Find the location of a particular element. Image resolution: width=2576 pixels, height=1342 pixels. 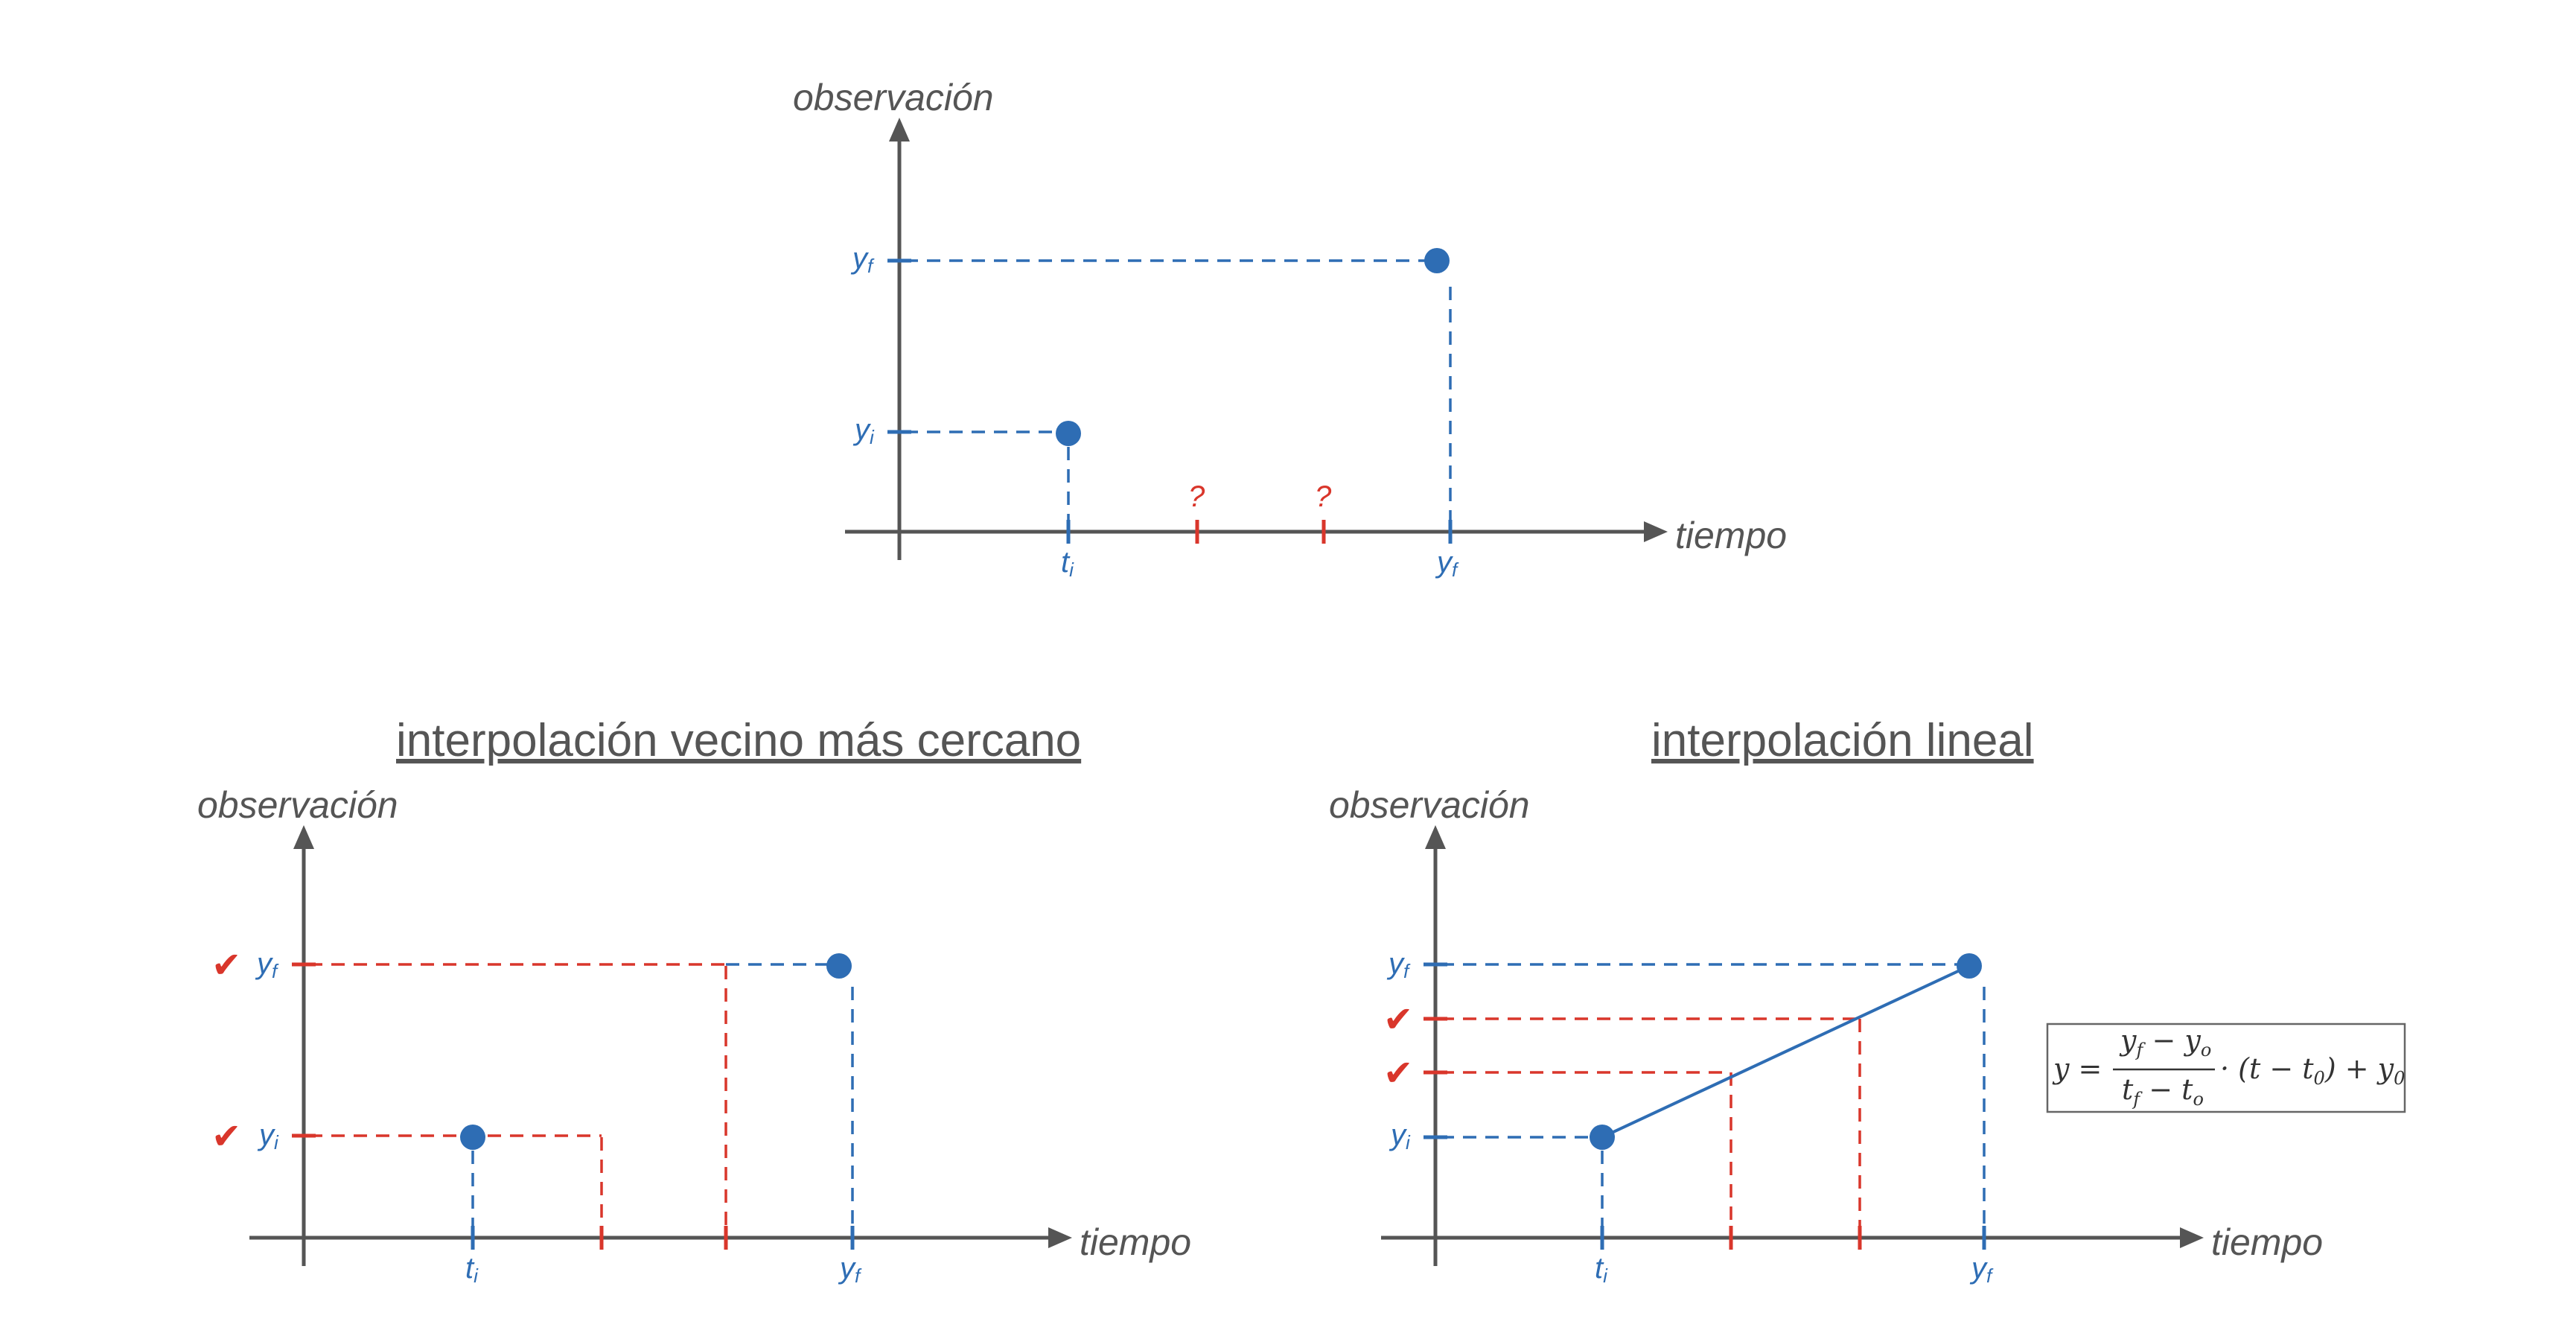

right-linear-segment is located at coordinates (1785, 1051).